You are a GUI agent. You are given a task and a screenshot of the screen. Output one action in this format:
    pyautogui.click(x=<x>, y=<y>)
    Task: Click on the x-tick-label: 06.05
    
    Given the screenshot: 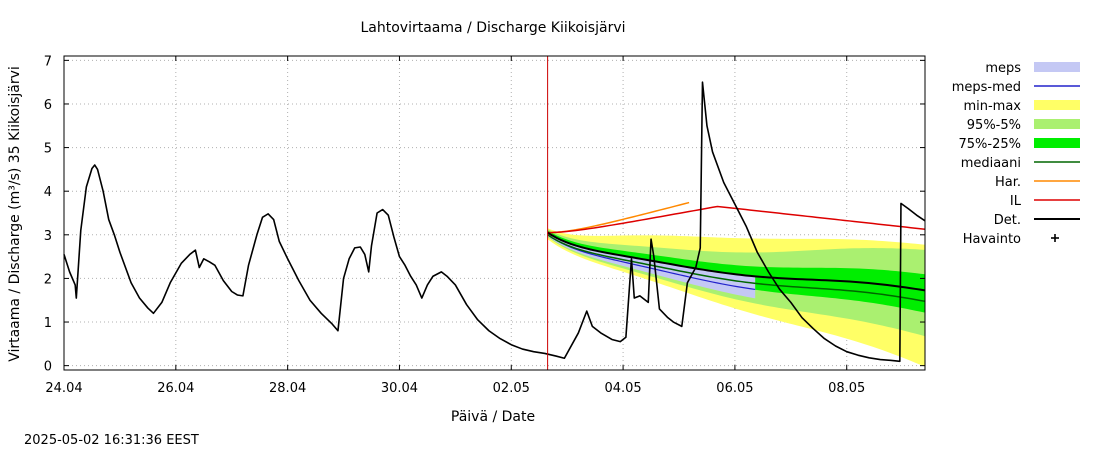 What is the action you would take?
    pyautogui.click(x=734, y=388)
    